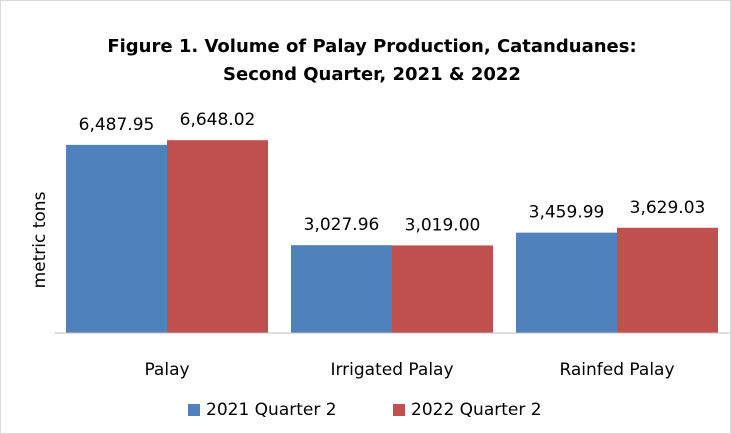 The image size is (731, 434). I want to click on data-label: 3,459.99, so click(567, 213).